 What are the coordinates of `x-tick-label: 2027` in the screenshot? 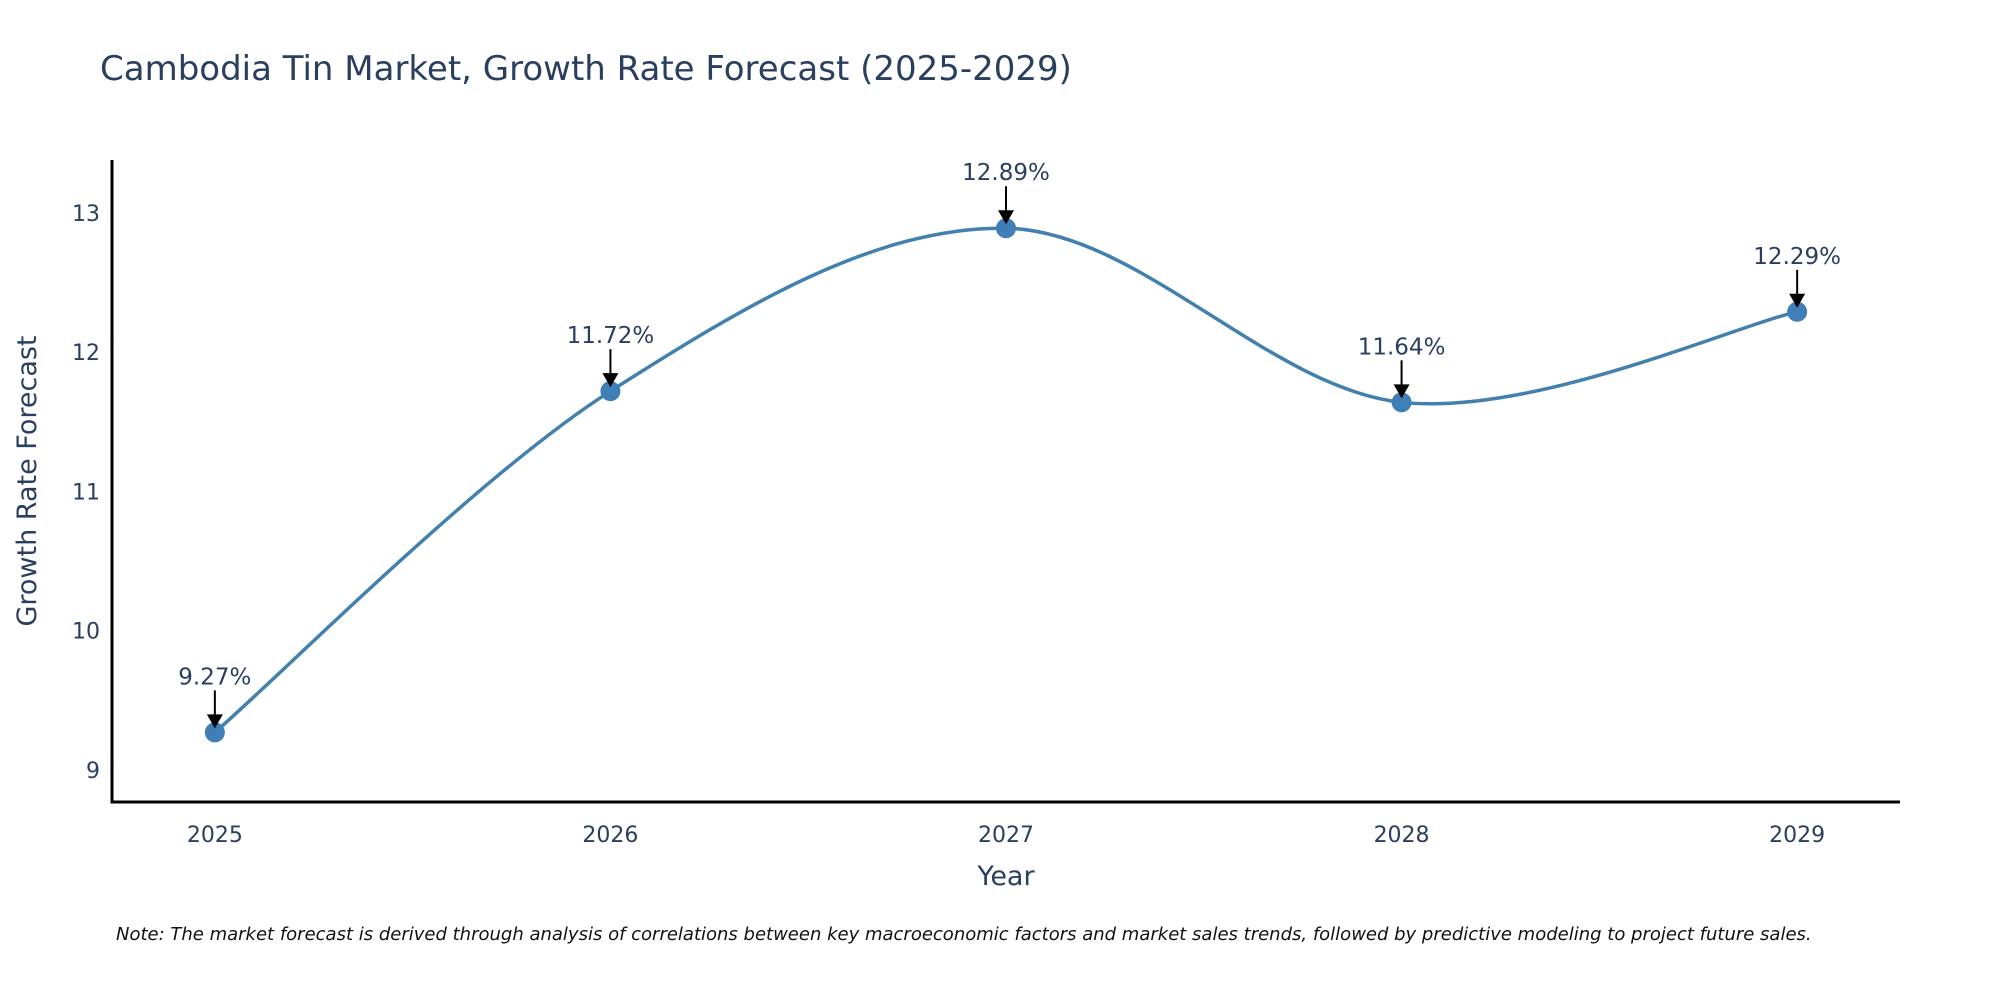 It's located at (1006, 835).